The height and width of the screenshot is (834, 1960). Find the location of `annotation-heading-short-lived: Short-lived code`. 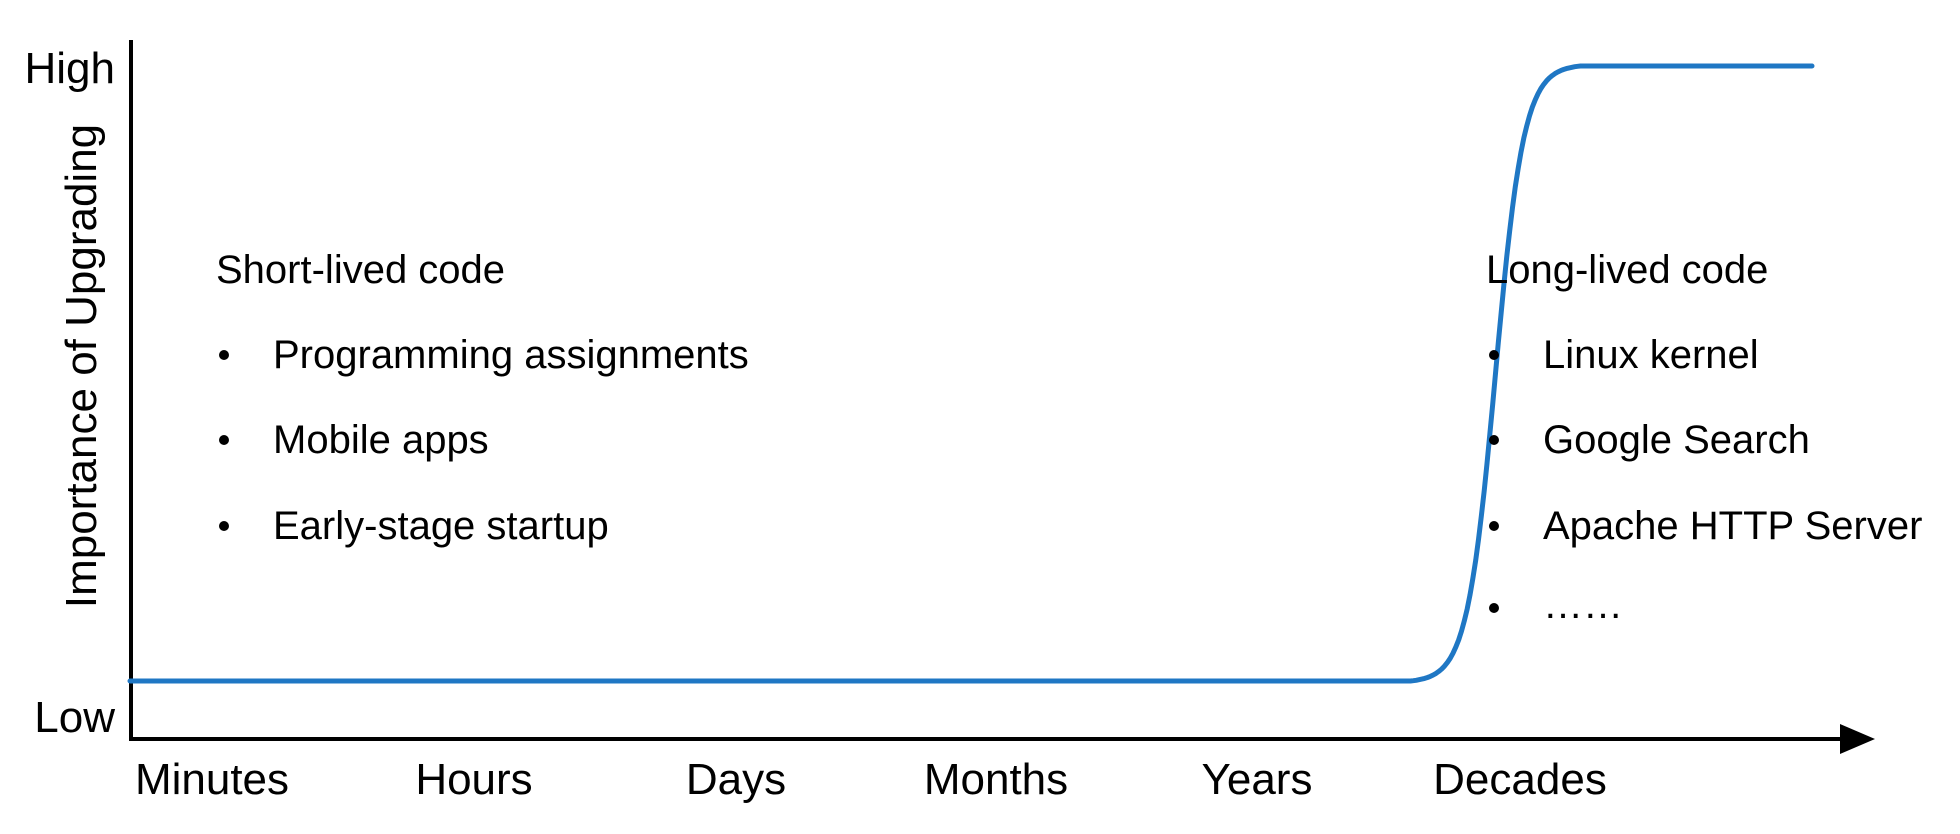

annotation-heading-short-lived: Short-lived code is located at coordinates (360, 270).